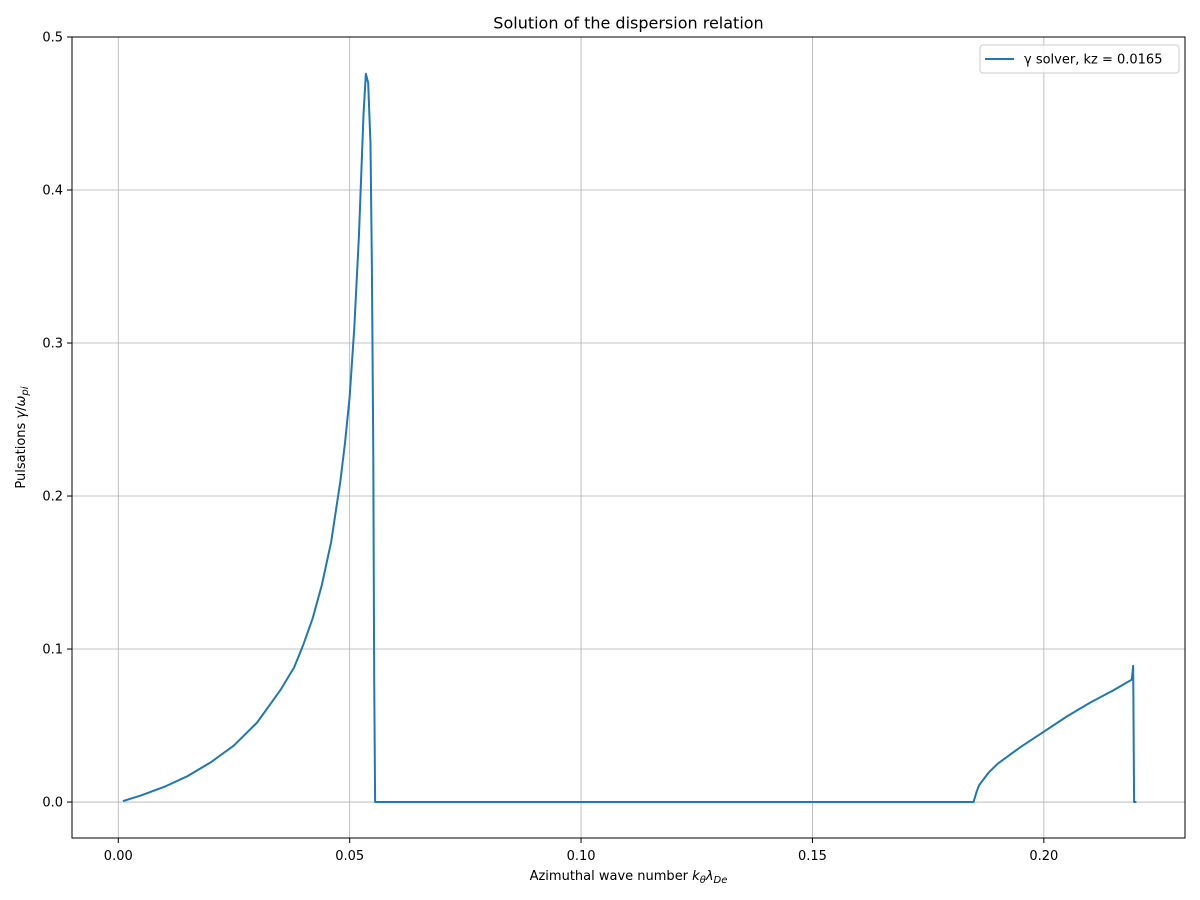  What do you see at coordinates (52, 803) in the screenshot?
I see `y-tick-label: 0.0` at bounding box center [52, 803].